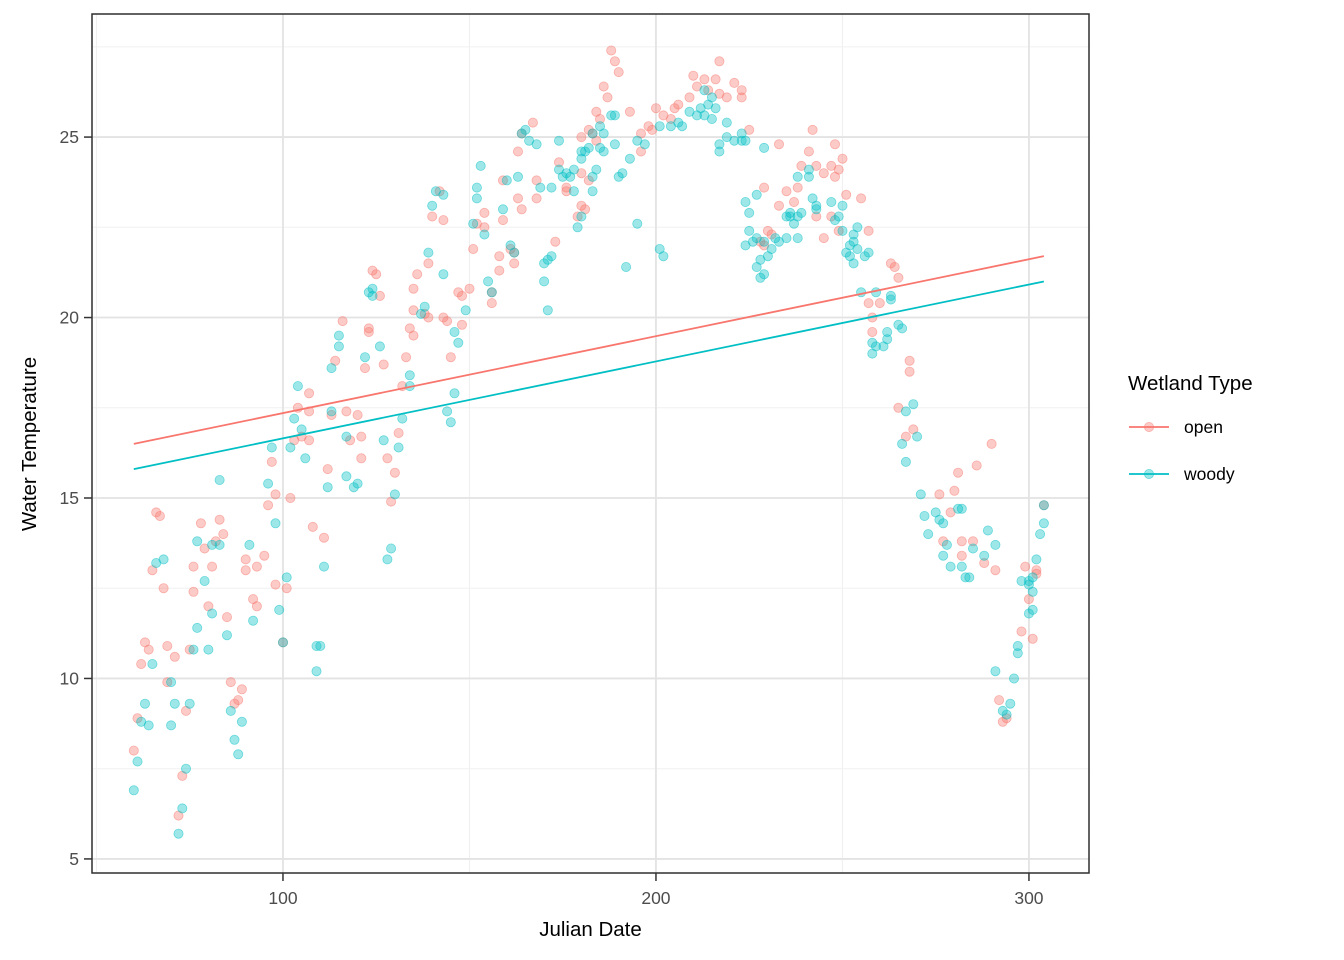 This screenshot has height=960, width=1344. Describe the element at coordinates (70, 678) in the screenshot. I see `y-tick-label: 10` at that location.